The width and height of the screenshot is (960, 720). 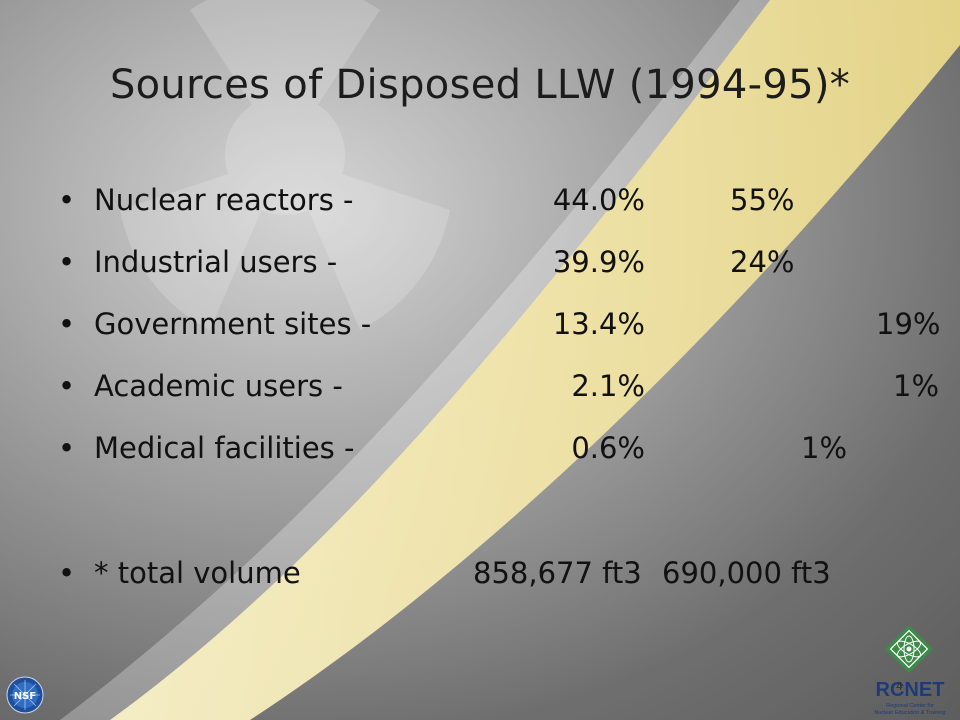 I want to click on percent-1994: 13.4%, so click(x=598, y=324).